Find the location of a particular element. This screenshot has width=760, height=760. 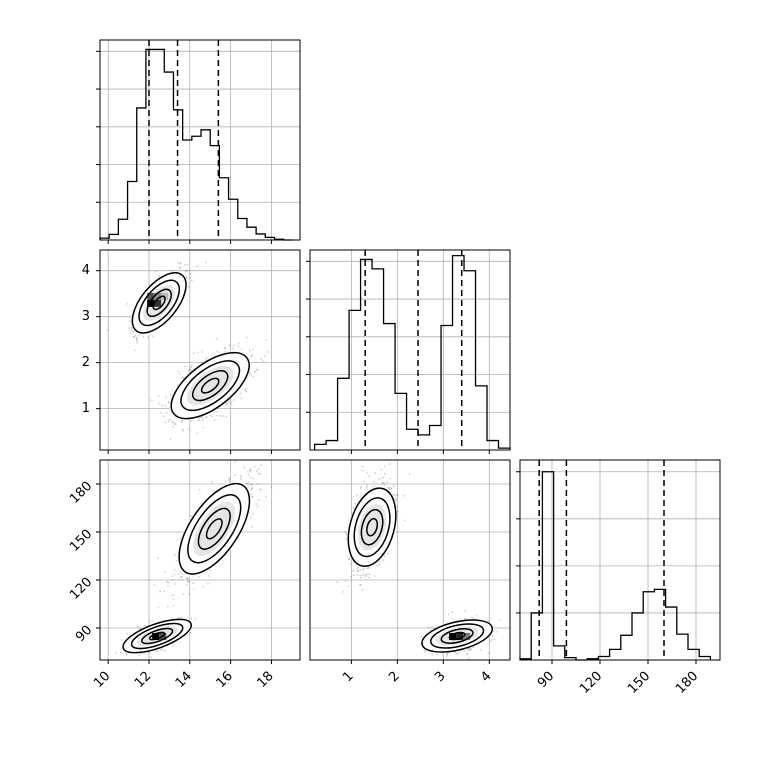

panel-frame is located at coordinates (200, 140).